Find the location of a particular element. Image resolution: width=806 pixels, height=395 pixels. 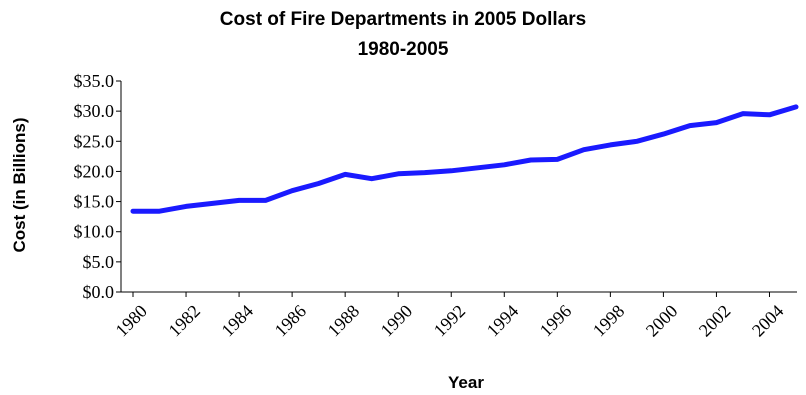

y-tick-label: $20.0 is located at coordinates (94, 171).